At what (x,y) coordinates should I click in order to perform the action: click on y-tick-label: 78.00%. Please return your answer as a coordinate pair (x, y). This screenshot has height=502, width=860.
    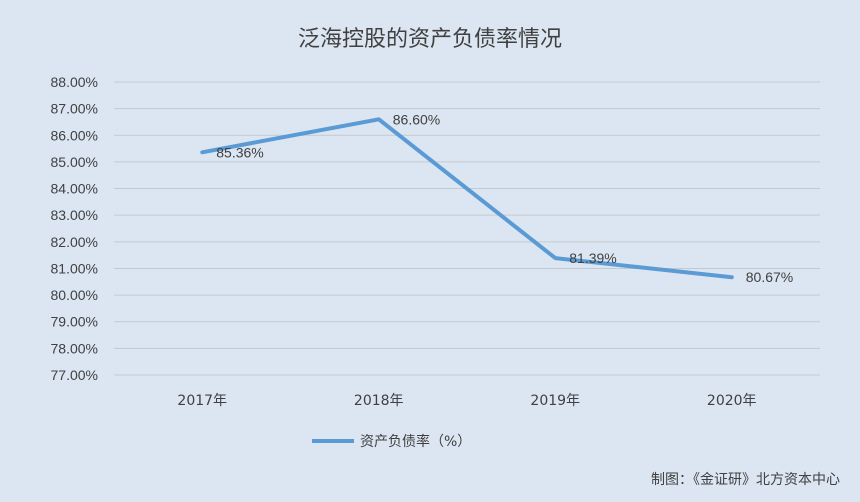
    Looking at the image, I should click on (74, 348).